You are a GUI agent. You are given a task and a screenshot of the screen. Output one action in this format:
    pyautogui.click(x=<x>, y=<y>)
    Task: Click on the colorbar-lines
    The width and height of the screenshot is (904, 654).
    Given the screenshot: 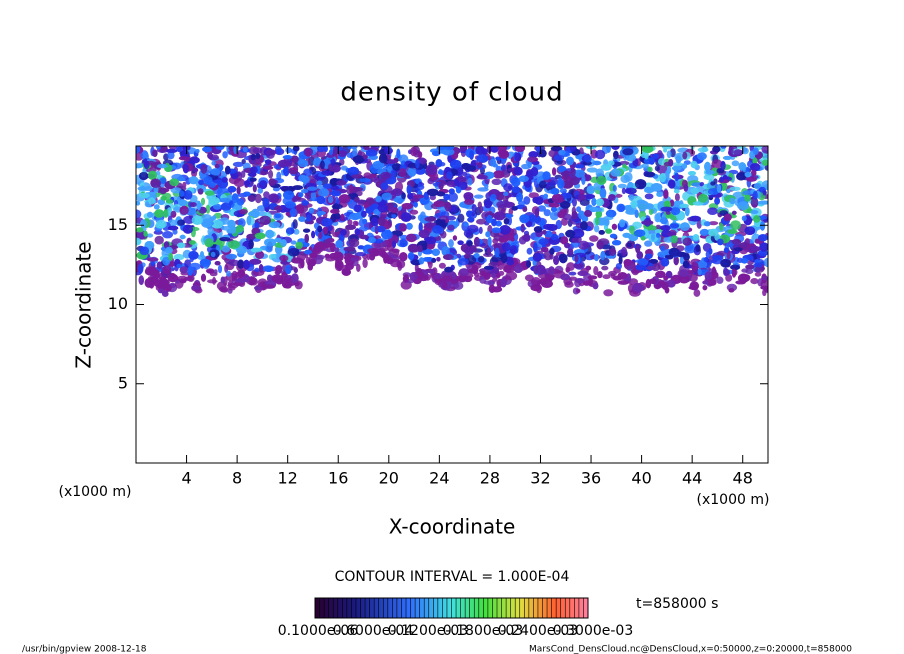 What is the action you would take?
    pyautogui.click(x=451, y=608)
    